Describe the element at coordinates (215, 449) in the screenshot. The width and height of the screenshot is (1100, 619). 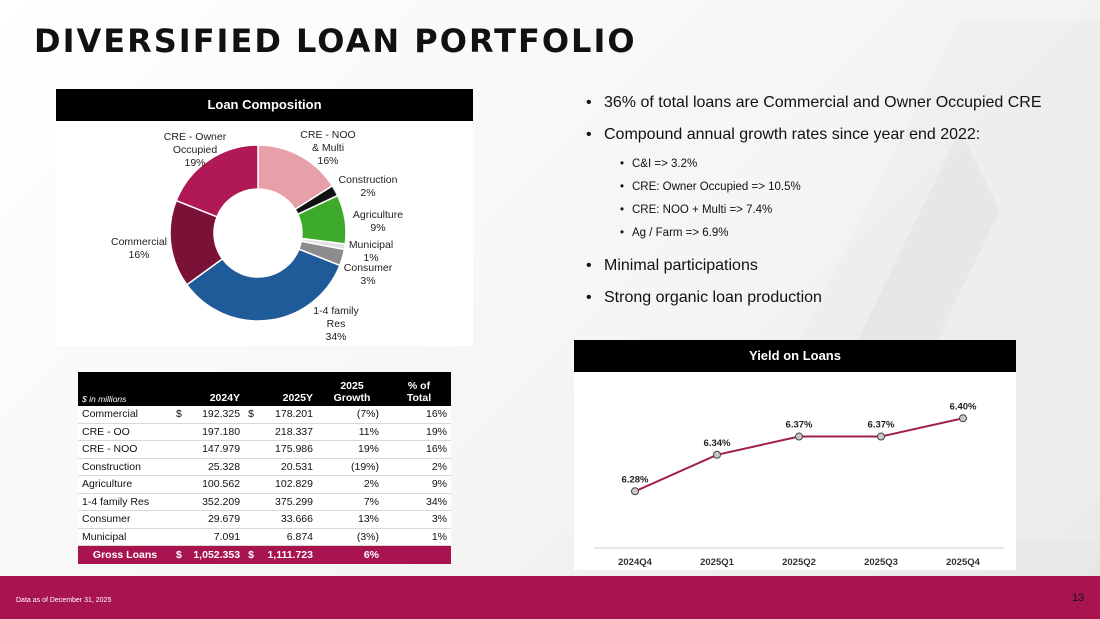
I see `cell-v1: 147.979` at that location.